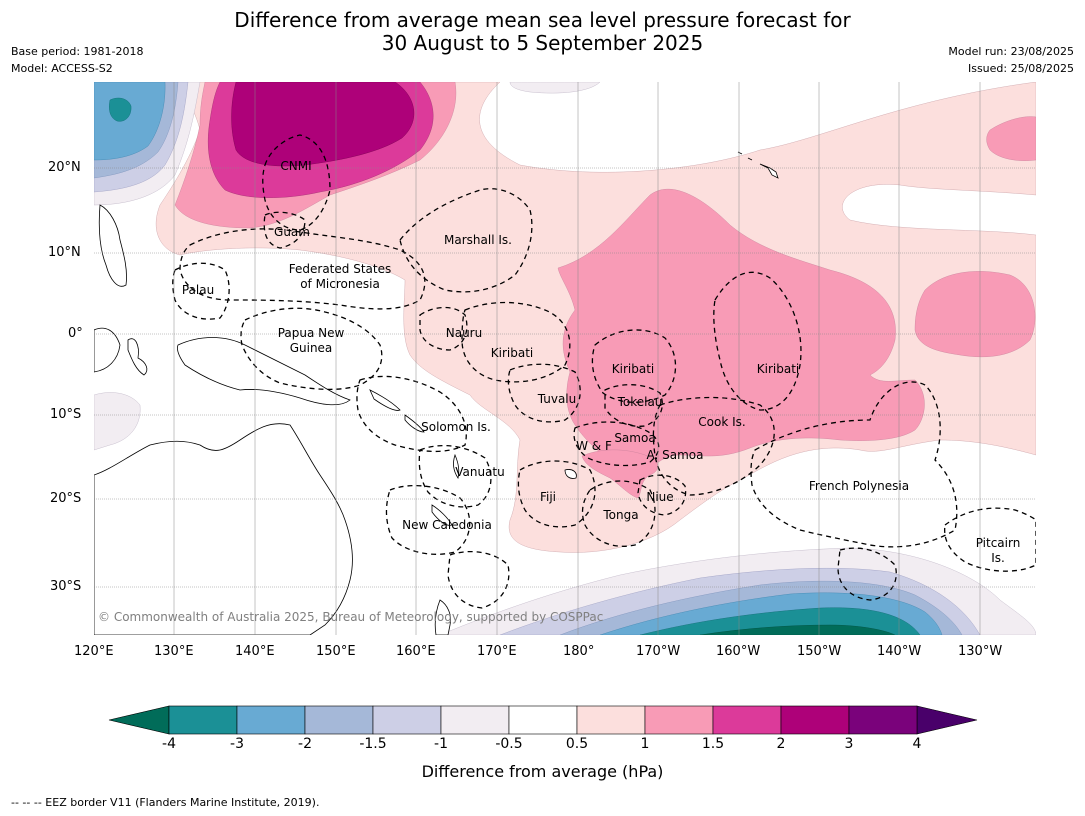 This screenshot has width=1085, height=816. I want to click on colorbar-tick-label: -1.5, so click(373, 744).